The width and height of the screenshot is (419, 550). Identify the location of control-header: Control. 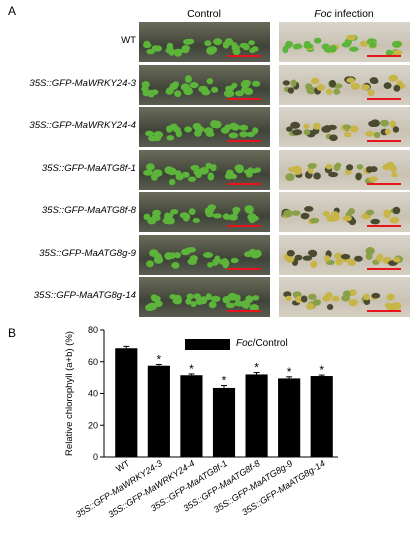
(204, 14).